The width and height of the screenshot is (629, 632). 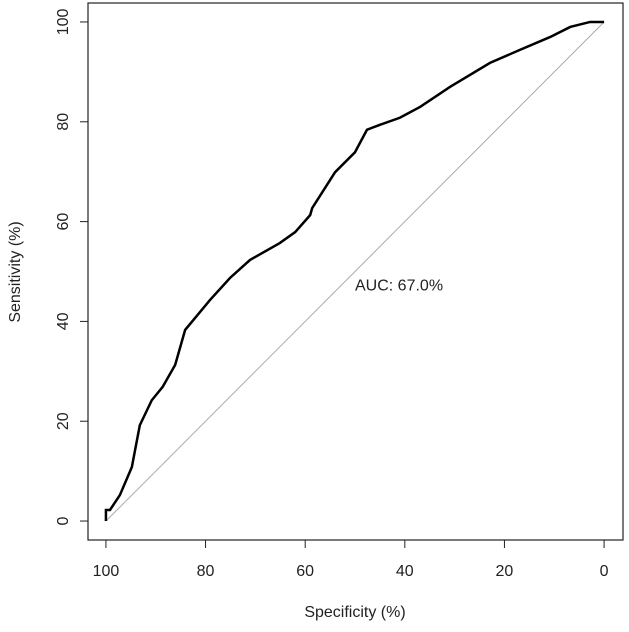 What do you see at coordinates (399, 286) in the screenshot?
I see `annotation: AUC: 67.0%` at bounding box center [399, 286].